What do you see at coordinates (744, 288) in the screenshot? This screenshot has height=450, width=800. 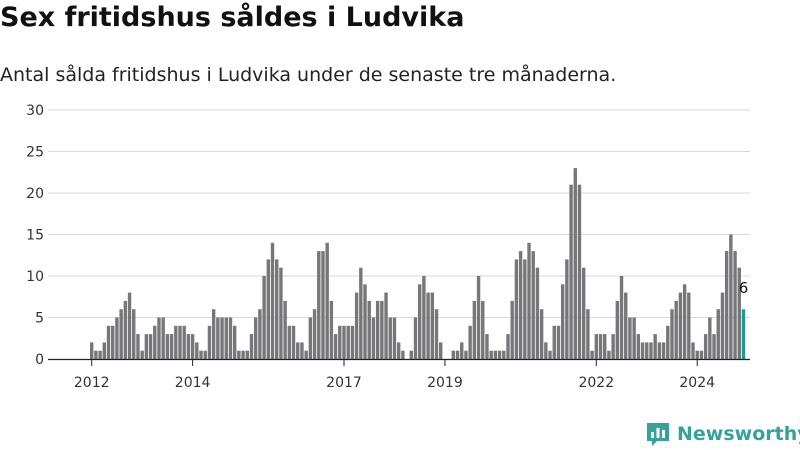 I see `annotations: 6` at bounding box center [744, 288].